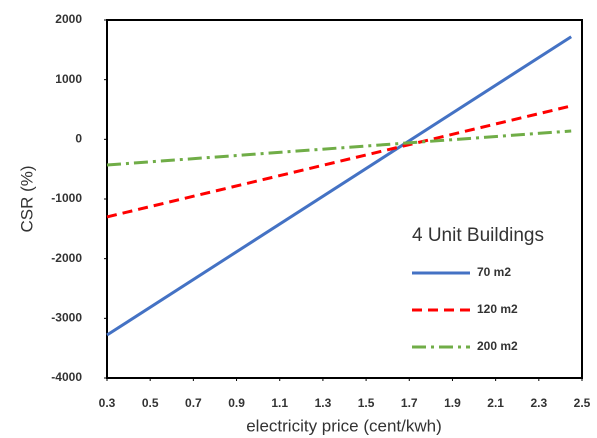  I want to click on y-tick-label: 0, so click(78, 139).